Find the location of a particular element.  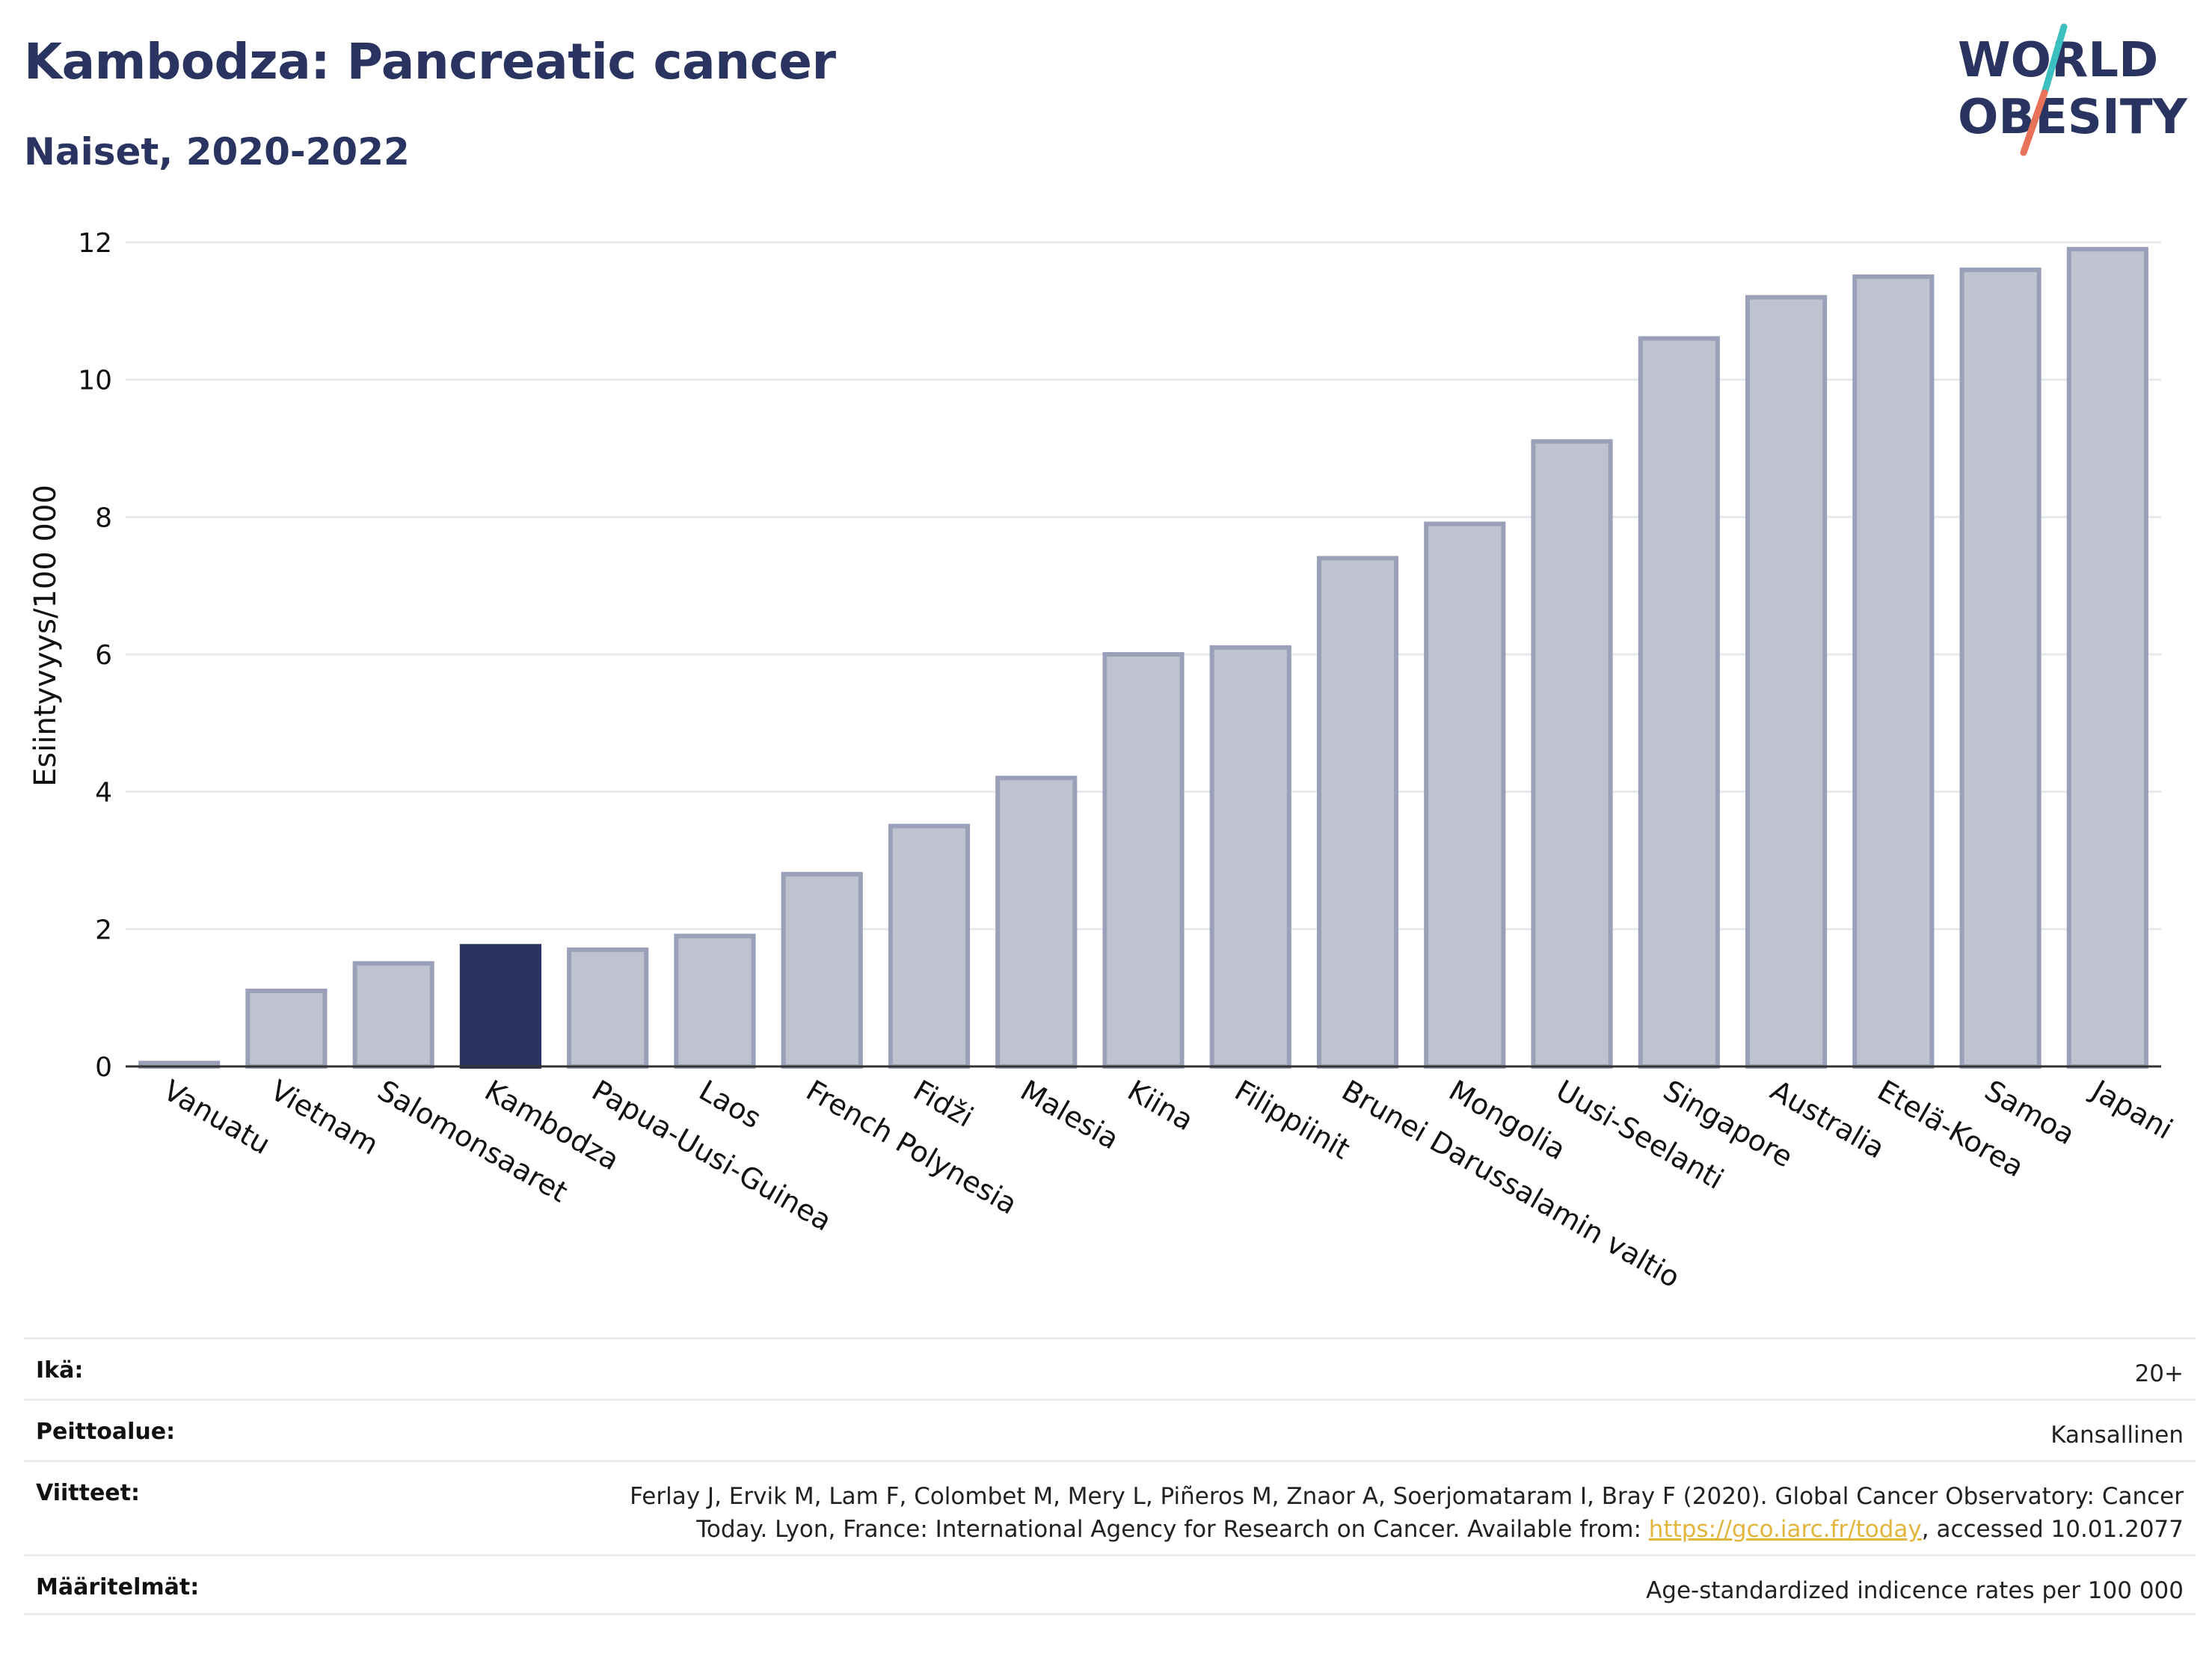

bar-kiina is located at coordinates (1143, 860).